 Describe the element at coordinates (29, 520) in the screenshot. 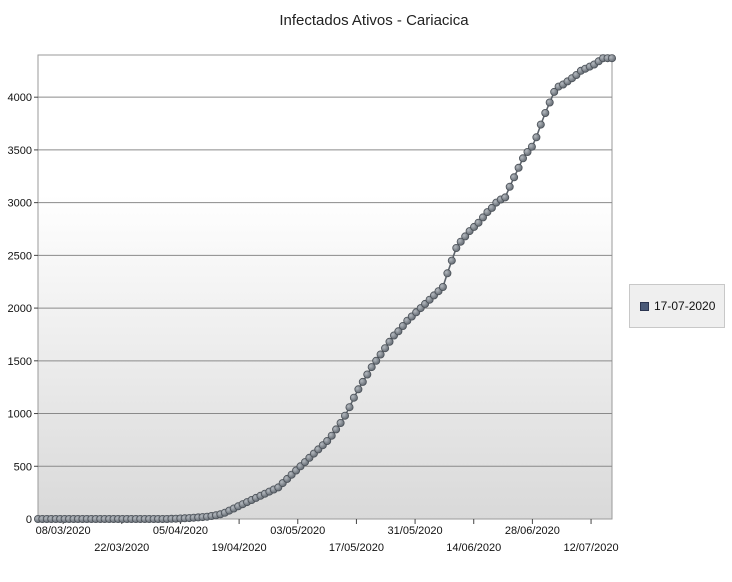

I see `y-tick-label: 0` at that location.